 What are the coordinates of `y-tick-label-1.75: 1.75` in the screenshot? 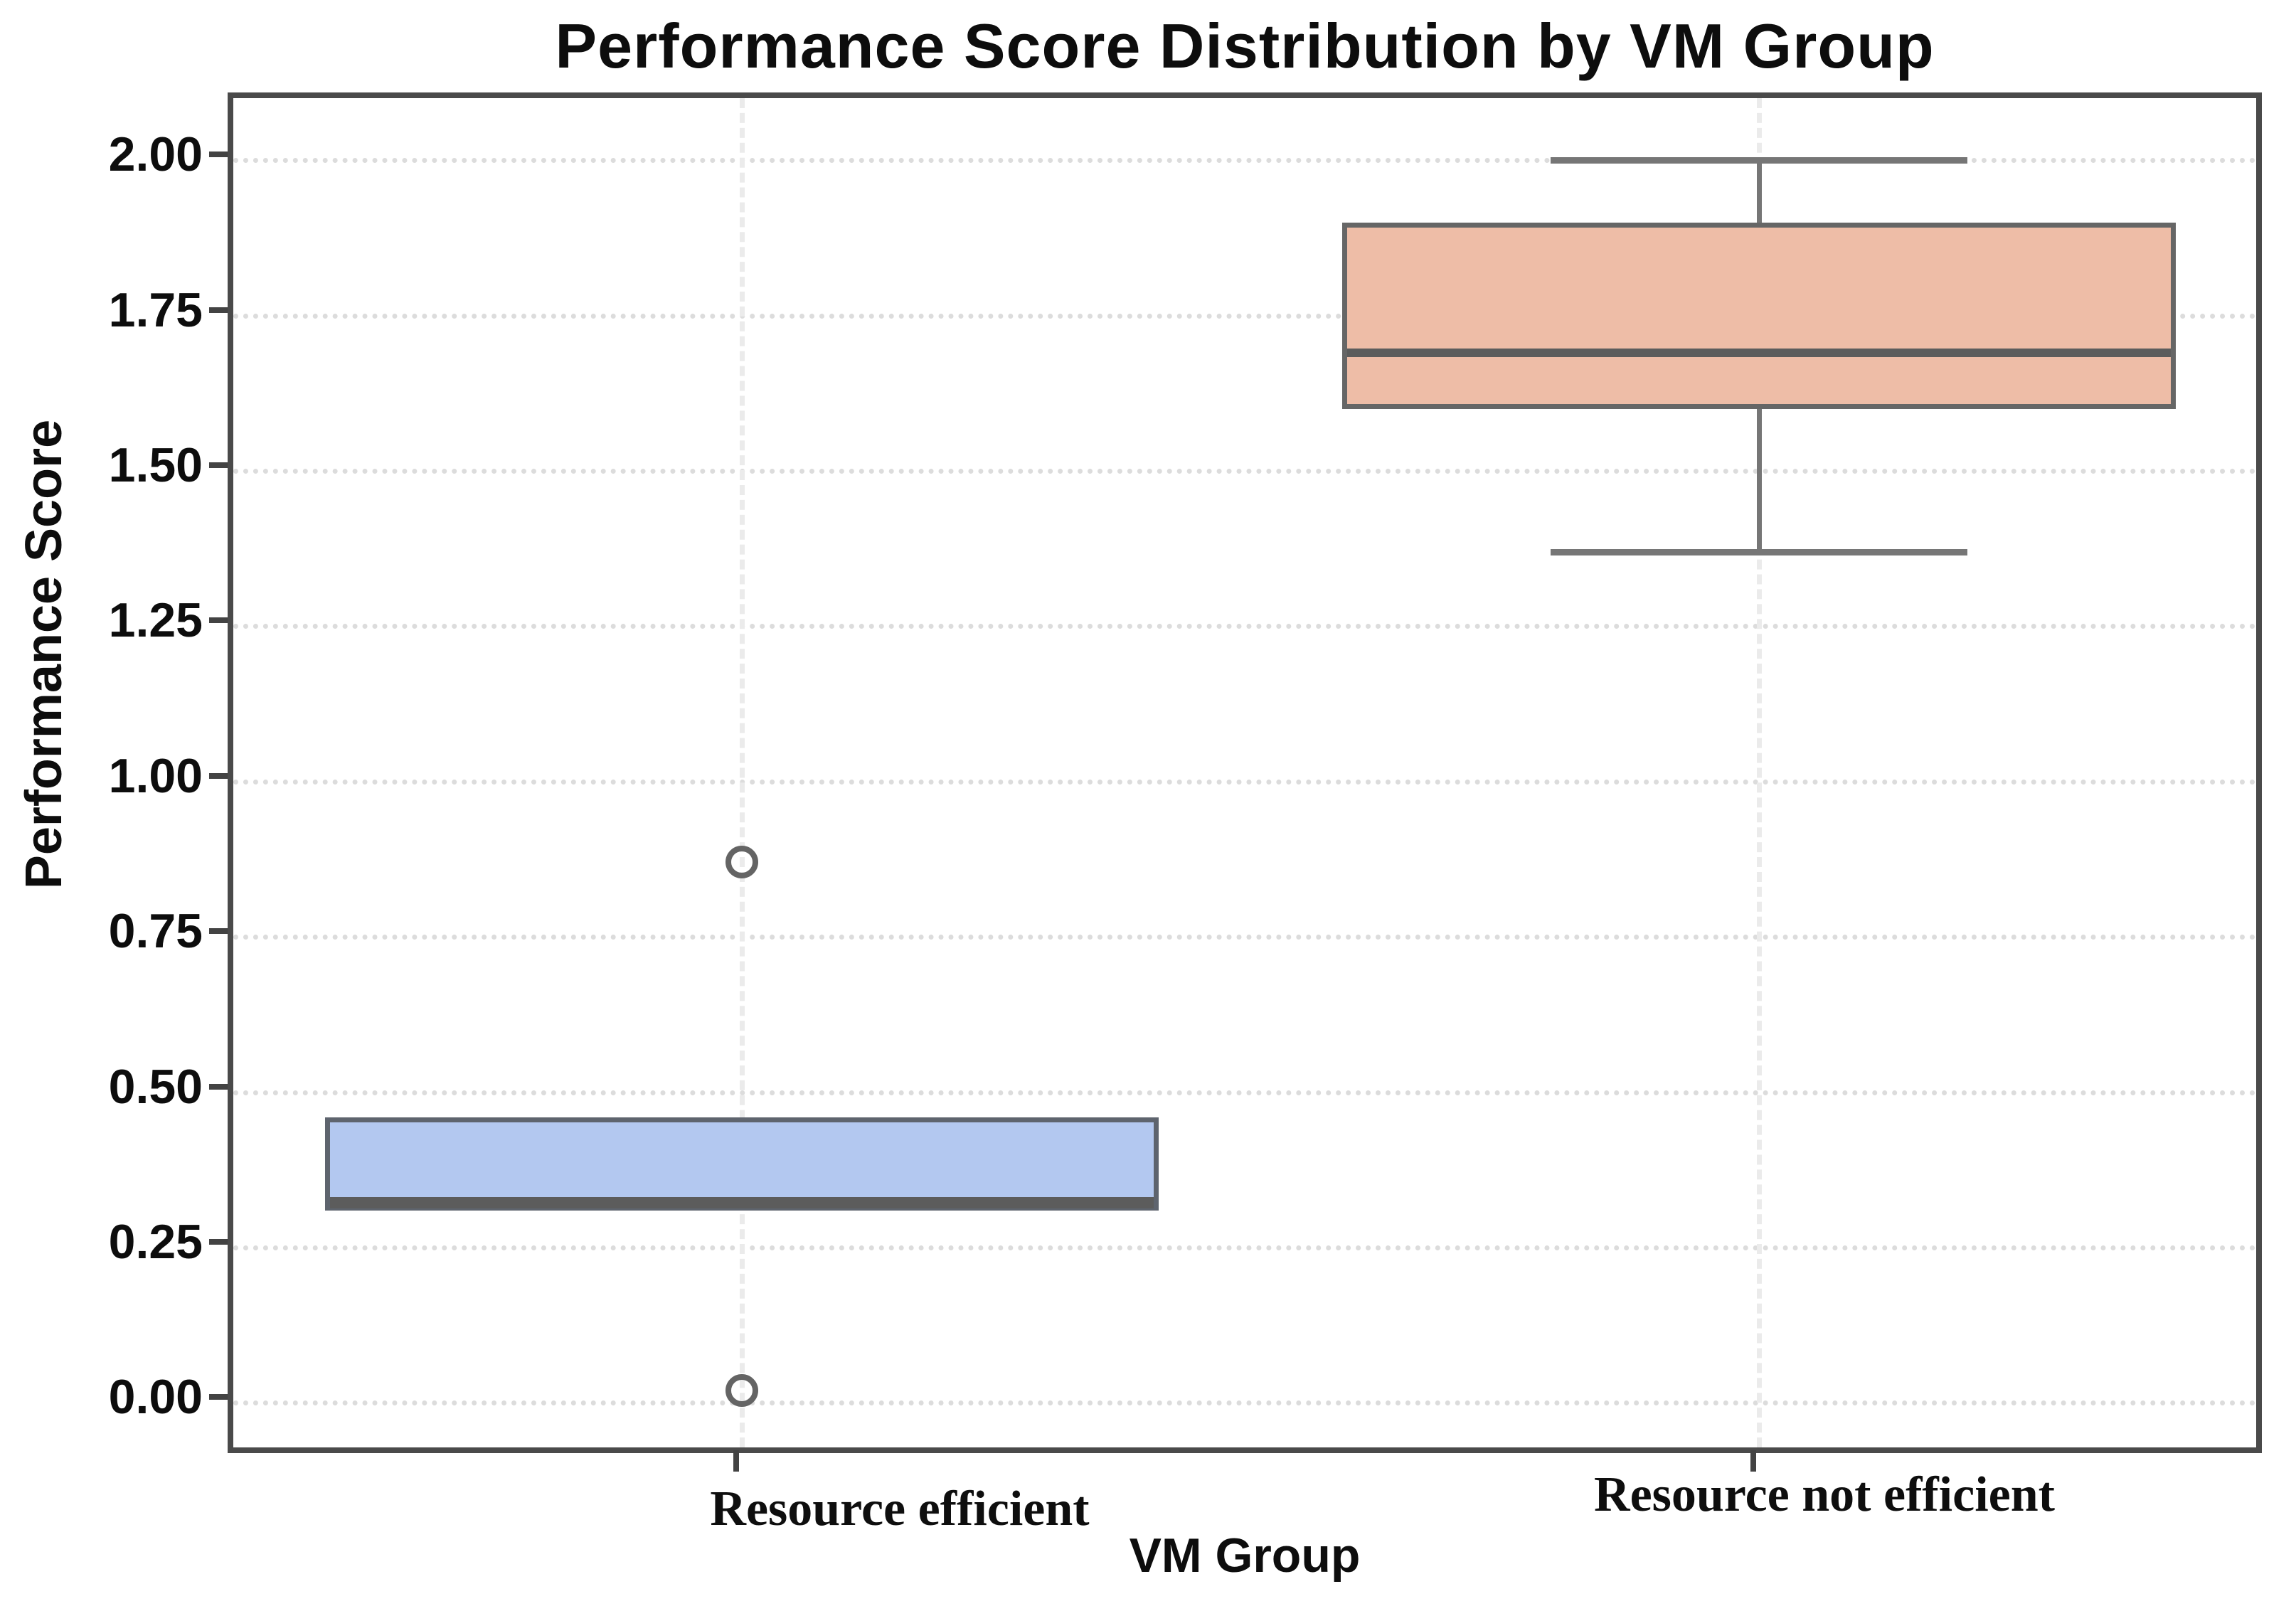 It's located at (156, 309).